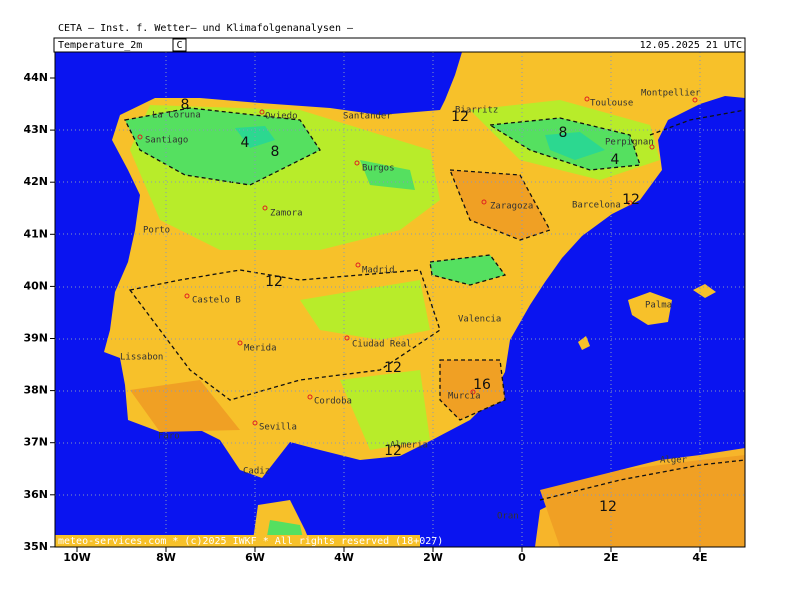  I want to click on lon-label: 2E, so click(610, 557).